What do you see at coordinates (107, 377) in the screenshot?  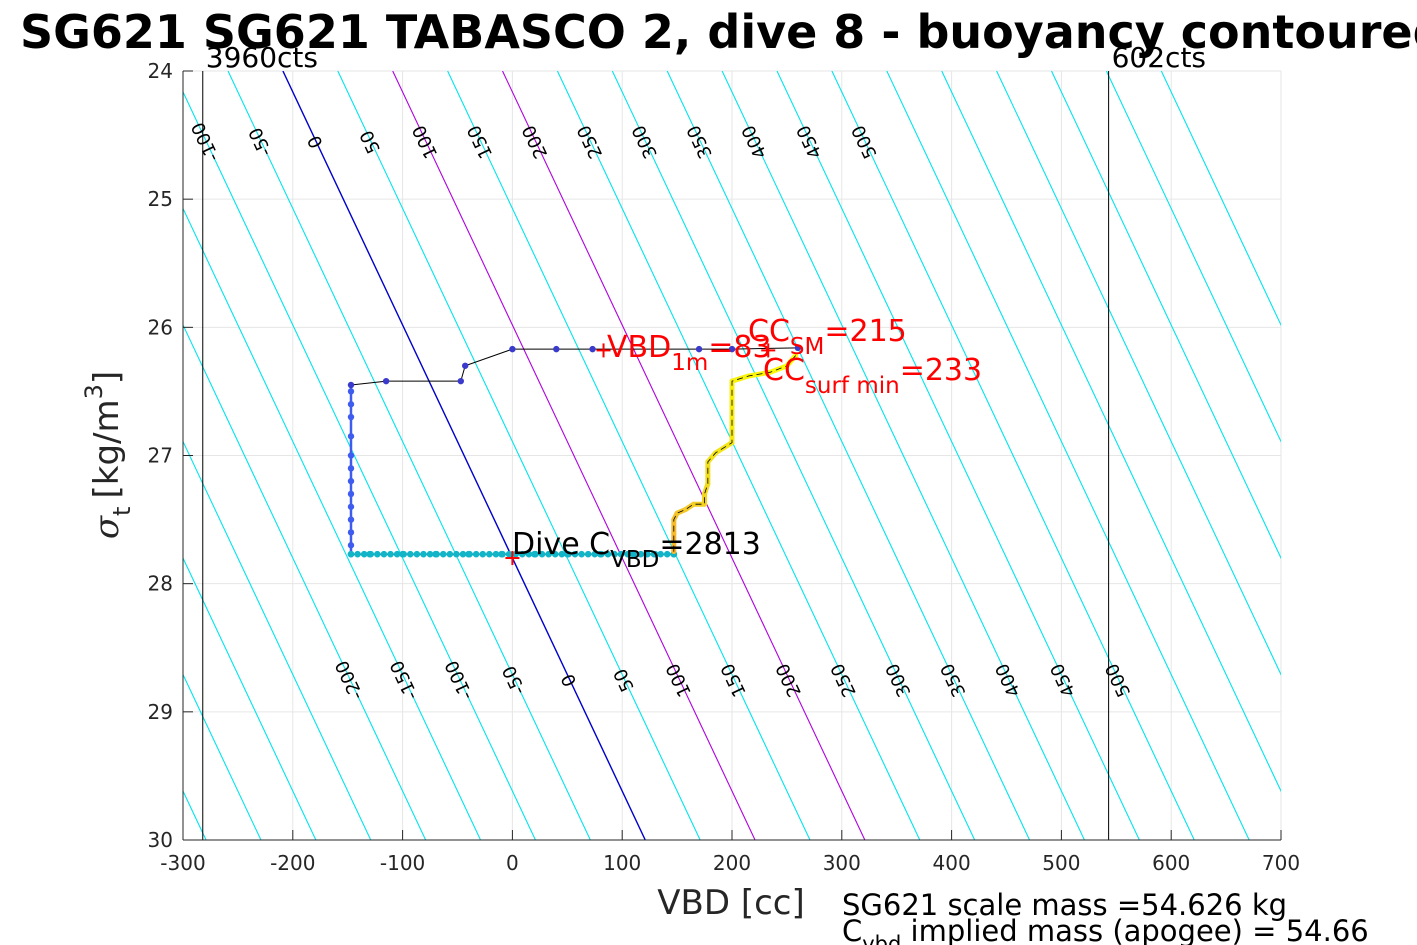 I see `y-label-units-close: ]` at bounding box center [107, 377].